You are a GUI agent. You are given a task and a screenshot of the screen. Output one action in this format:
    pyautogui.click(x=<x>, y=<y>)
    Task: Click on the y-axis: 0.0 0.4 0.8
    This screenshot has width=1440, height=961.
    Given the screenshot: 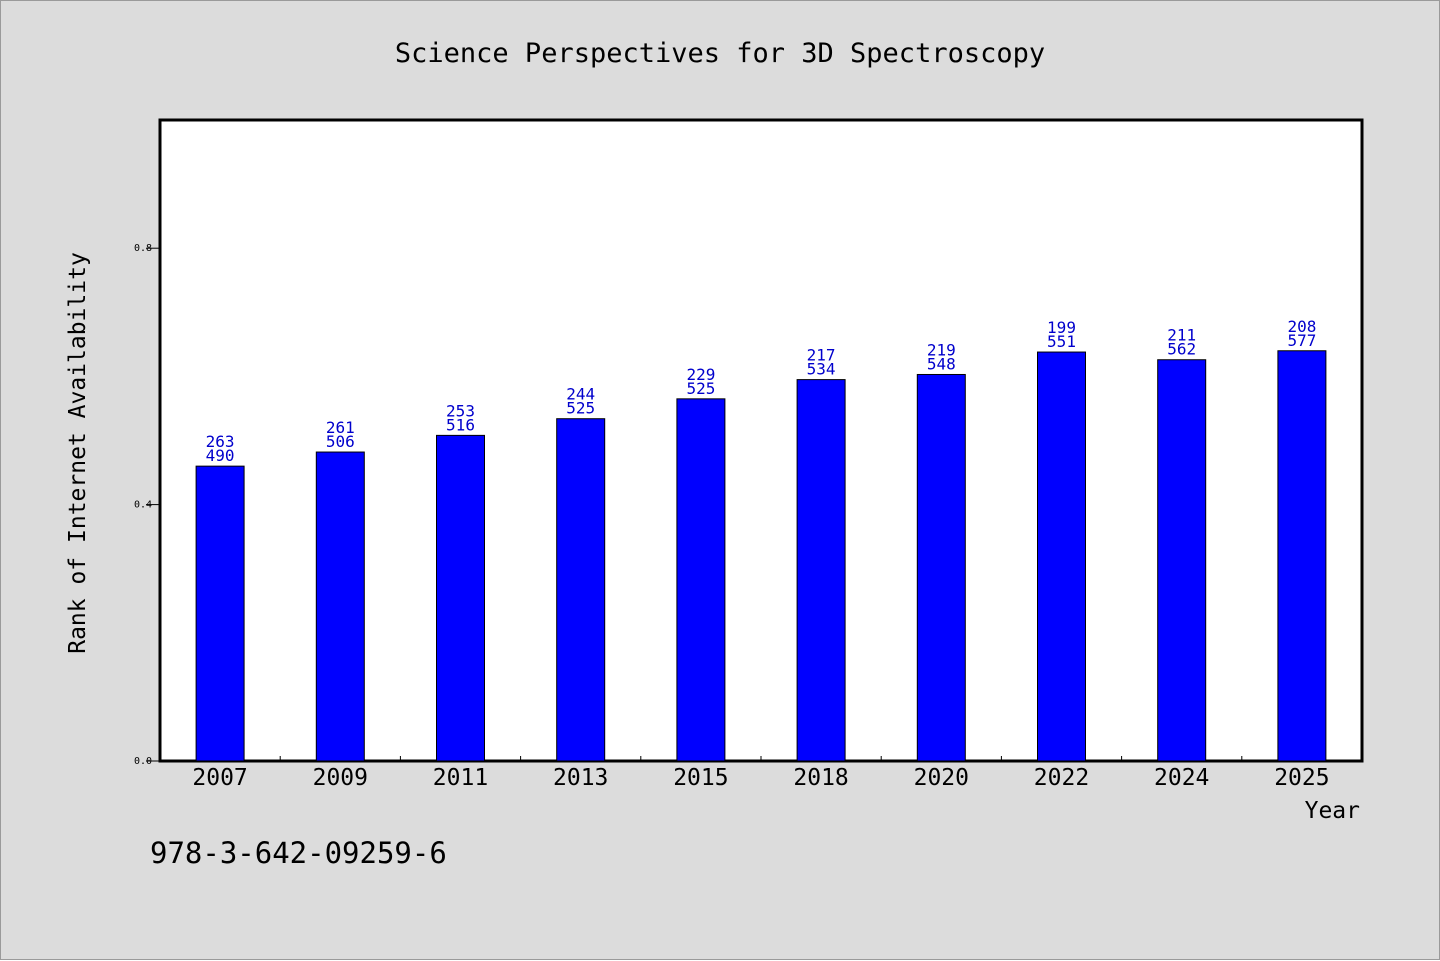 What is the action you would take?
    pyautogui.click(x=147, y=505)
    